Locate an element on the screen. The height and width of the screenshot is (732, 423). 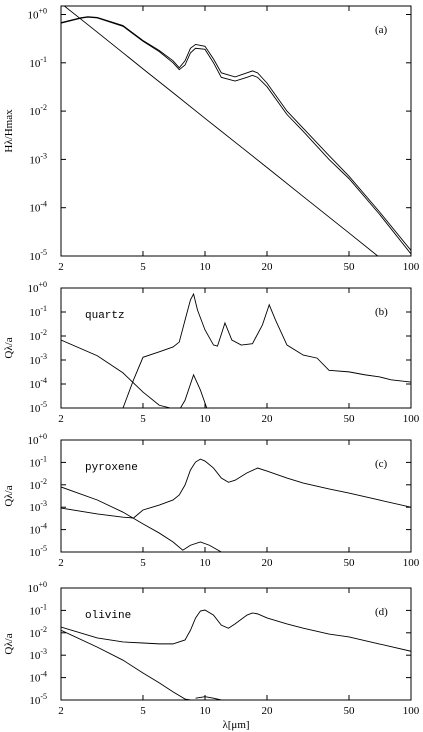
material-label: olivine is located at coordinates (108, 616).